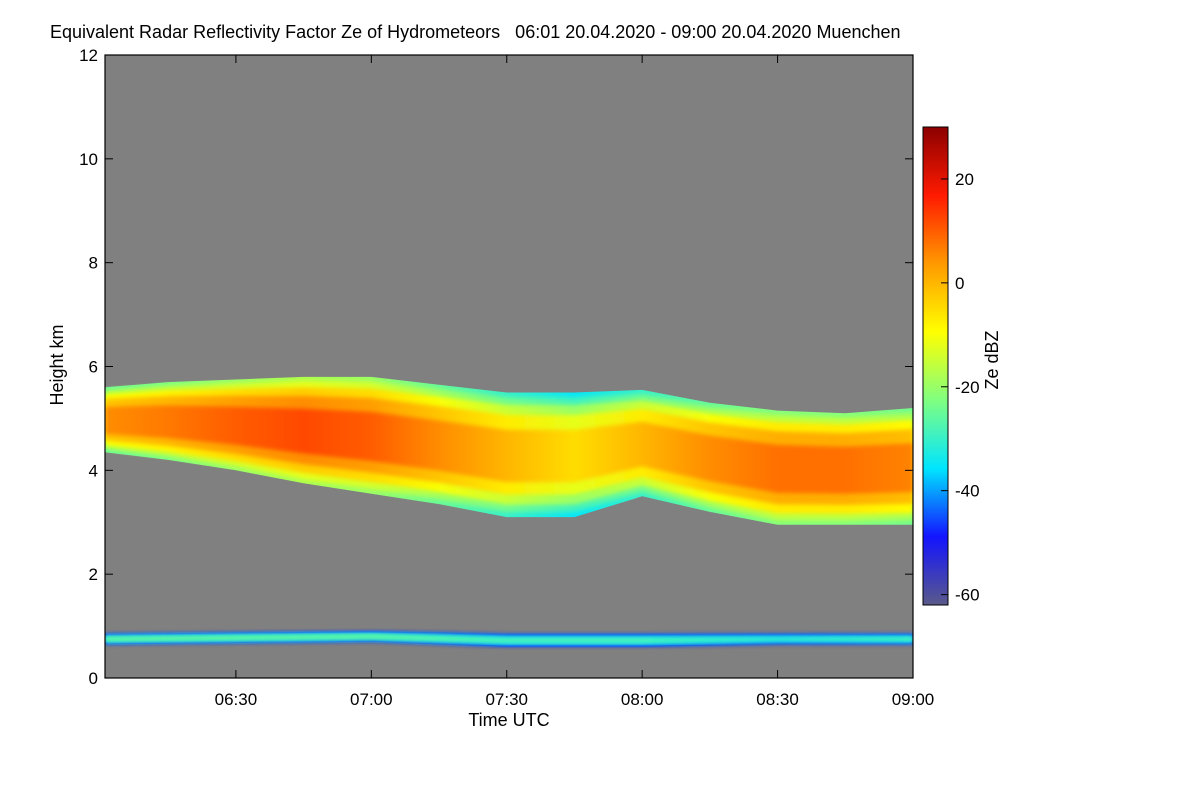 This screenshot has height=800, width=1200. Describe the element at coordinates (967, 595) in the screenshot. I see `colorbar-tick-label: -60` at that location.